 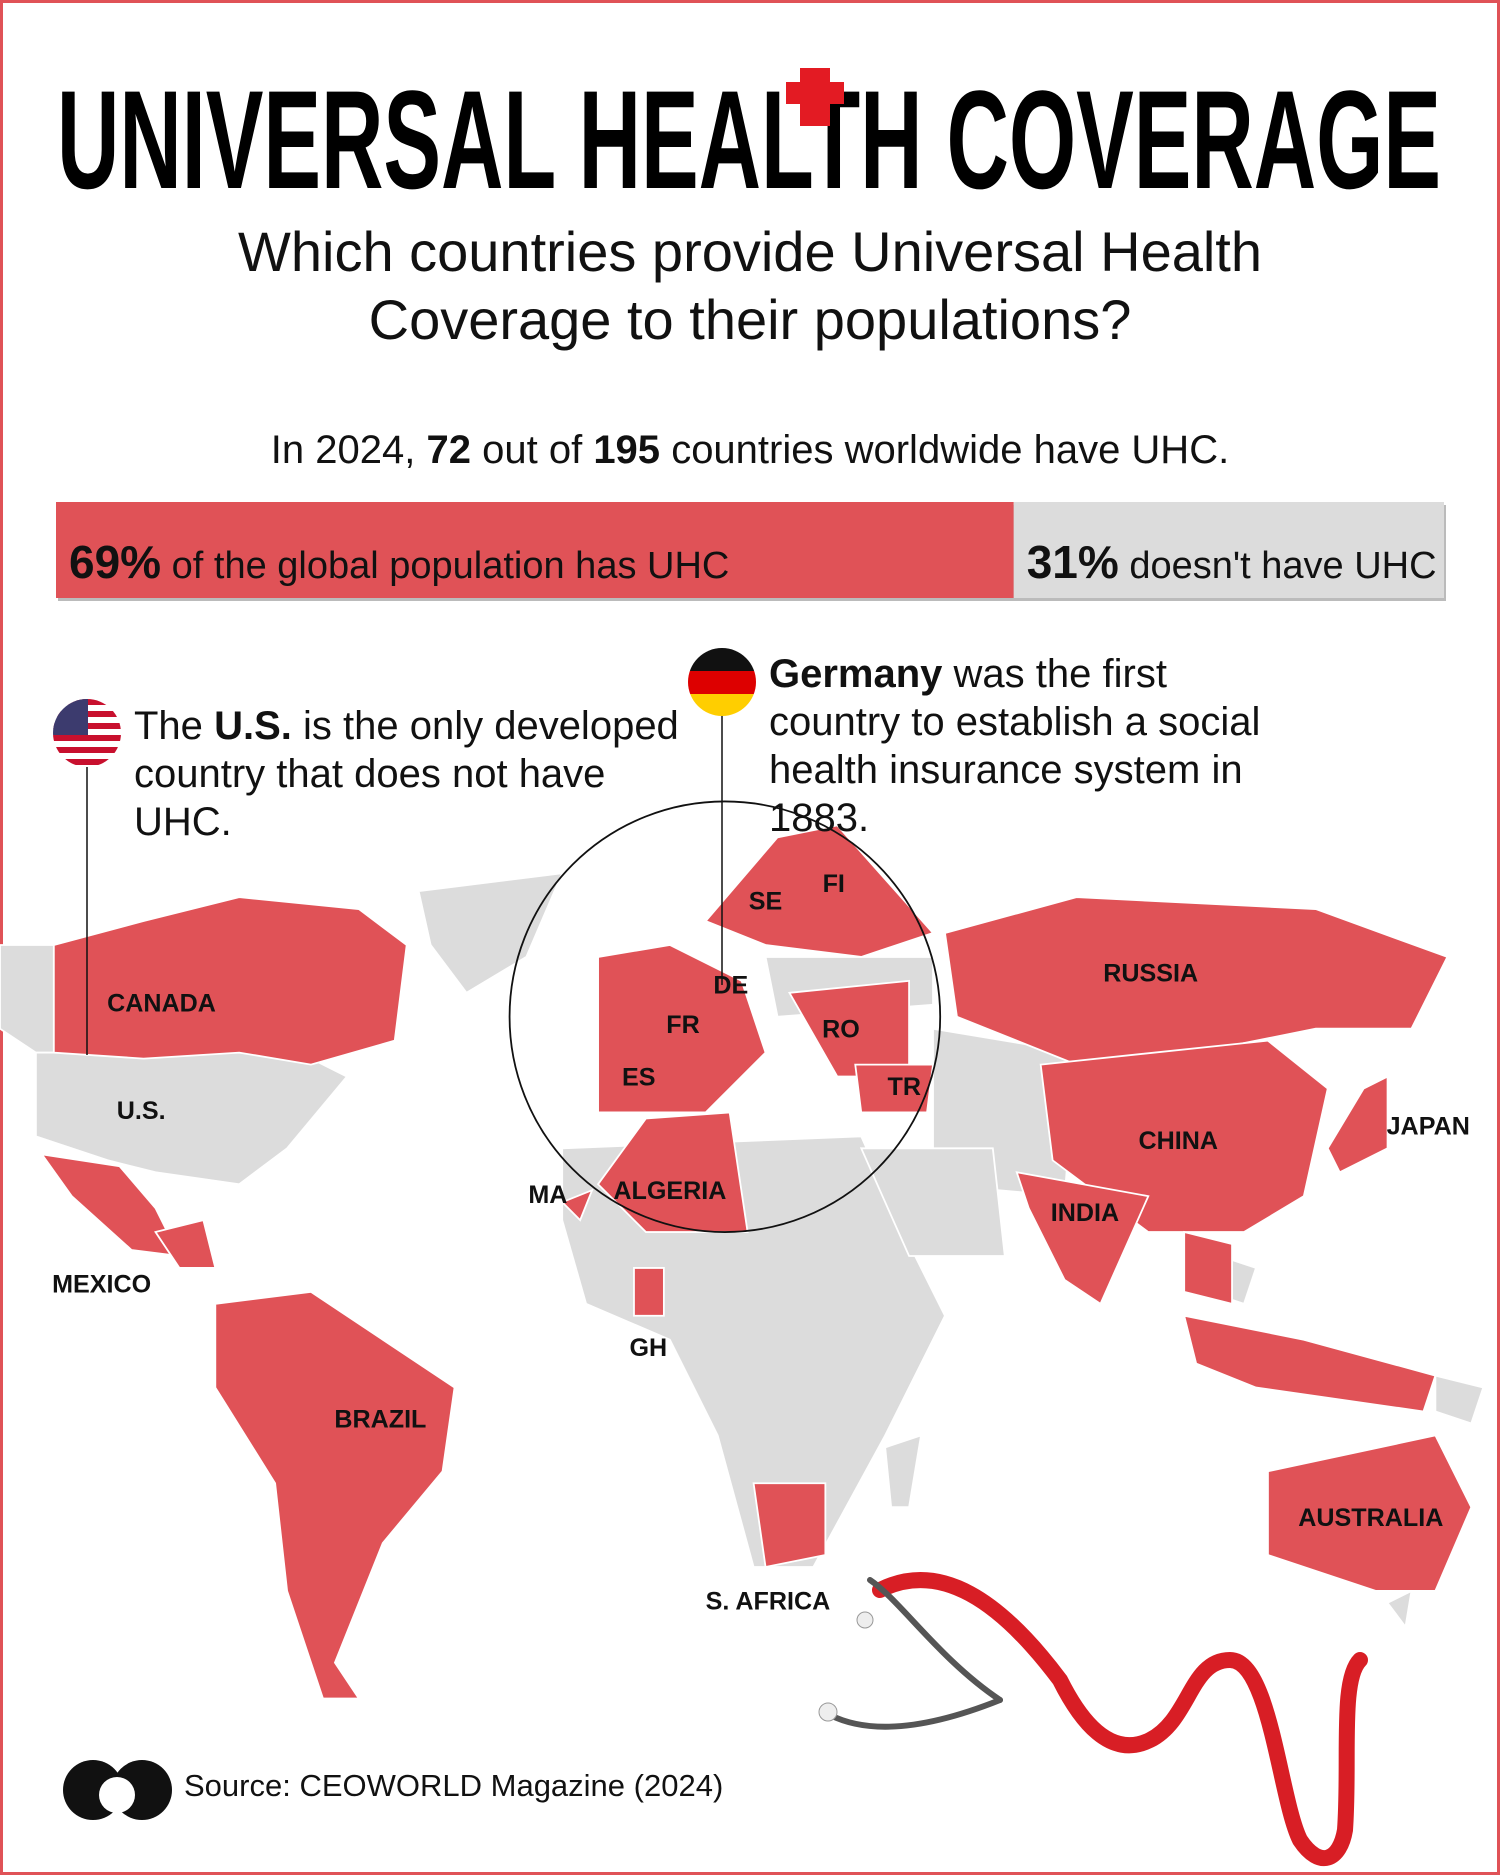 I want to click on bar-value: 31%, so click(x=1072, y=562).